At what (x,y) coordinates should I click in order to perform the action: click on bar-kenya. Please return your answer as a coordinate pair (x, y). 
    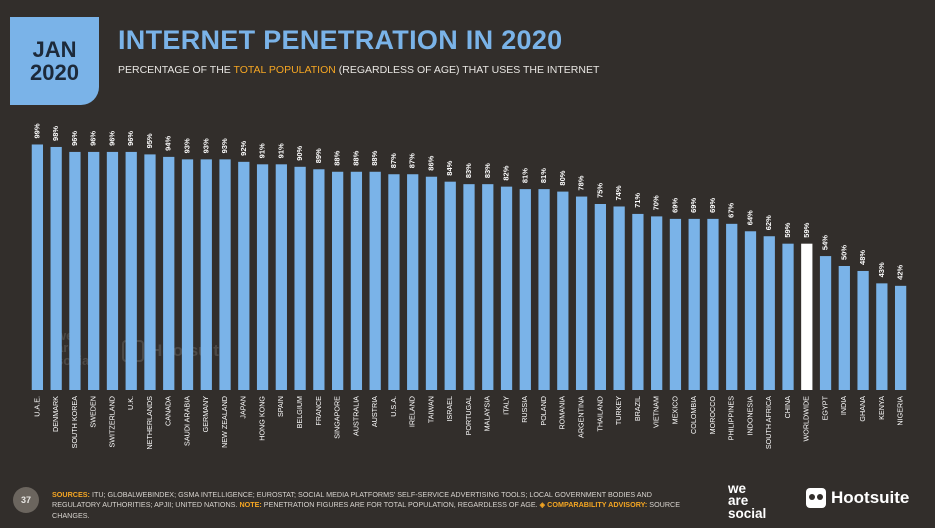
    Looking at the image, I should click on (882, 336).